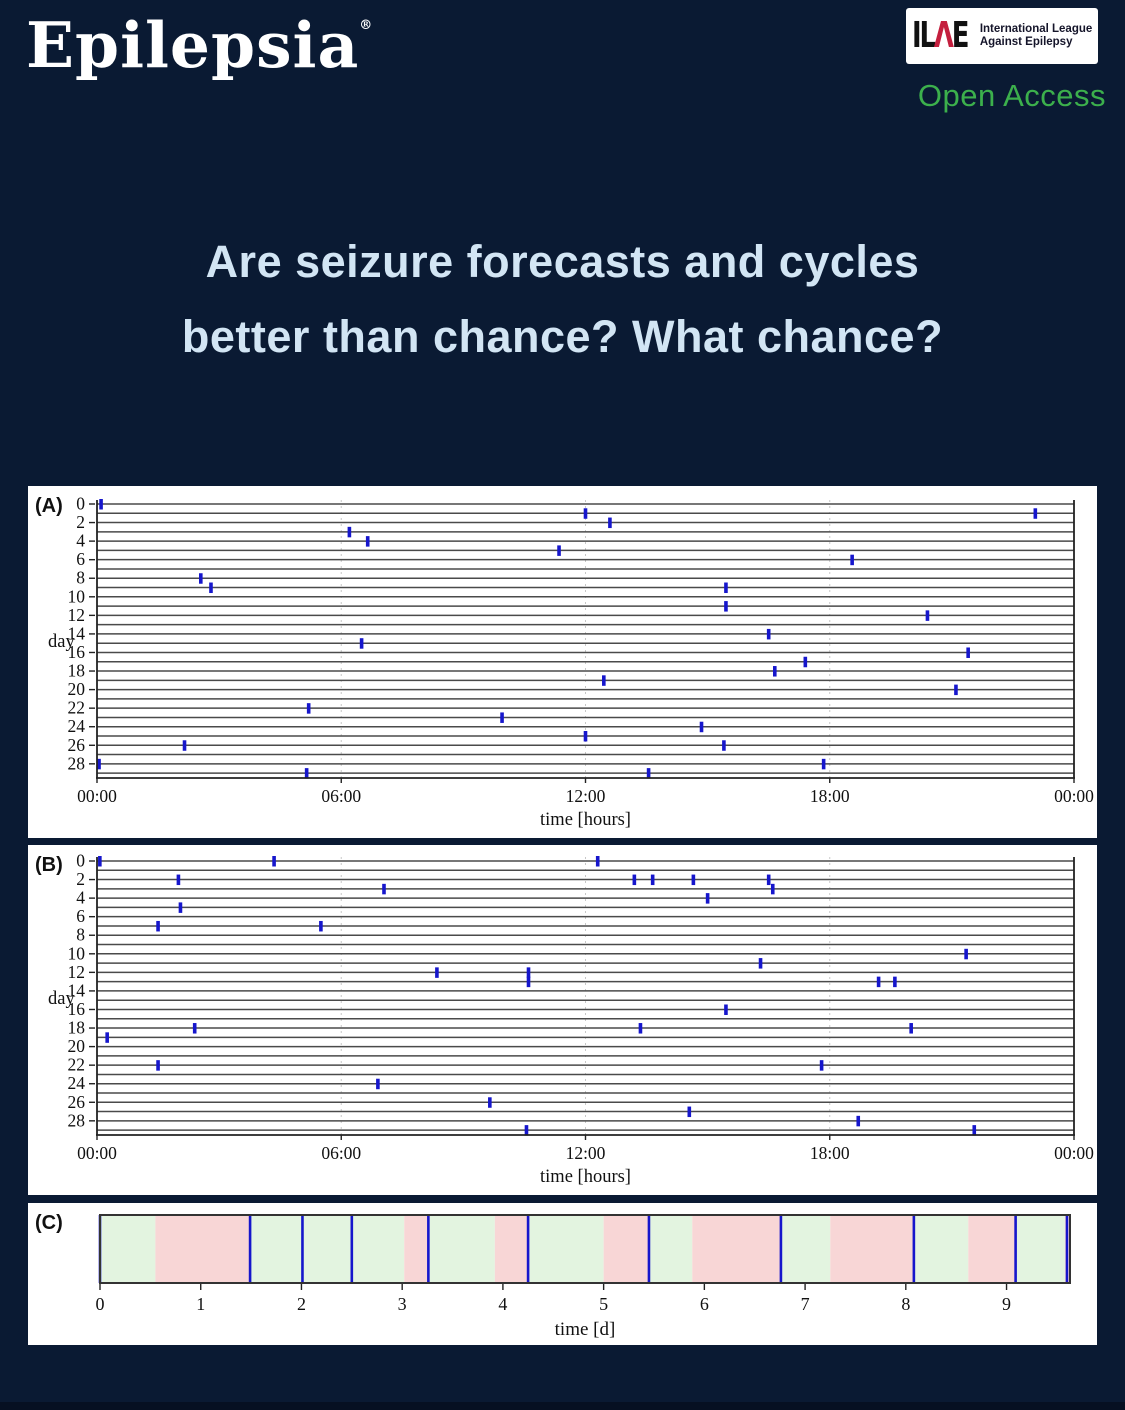 The image size is (1125, 1410). What do you see at coordinates (77, 689) in the screenshot?
I see `y-tick-label: 20` at bounding box center [77, 689].